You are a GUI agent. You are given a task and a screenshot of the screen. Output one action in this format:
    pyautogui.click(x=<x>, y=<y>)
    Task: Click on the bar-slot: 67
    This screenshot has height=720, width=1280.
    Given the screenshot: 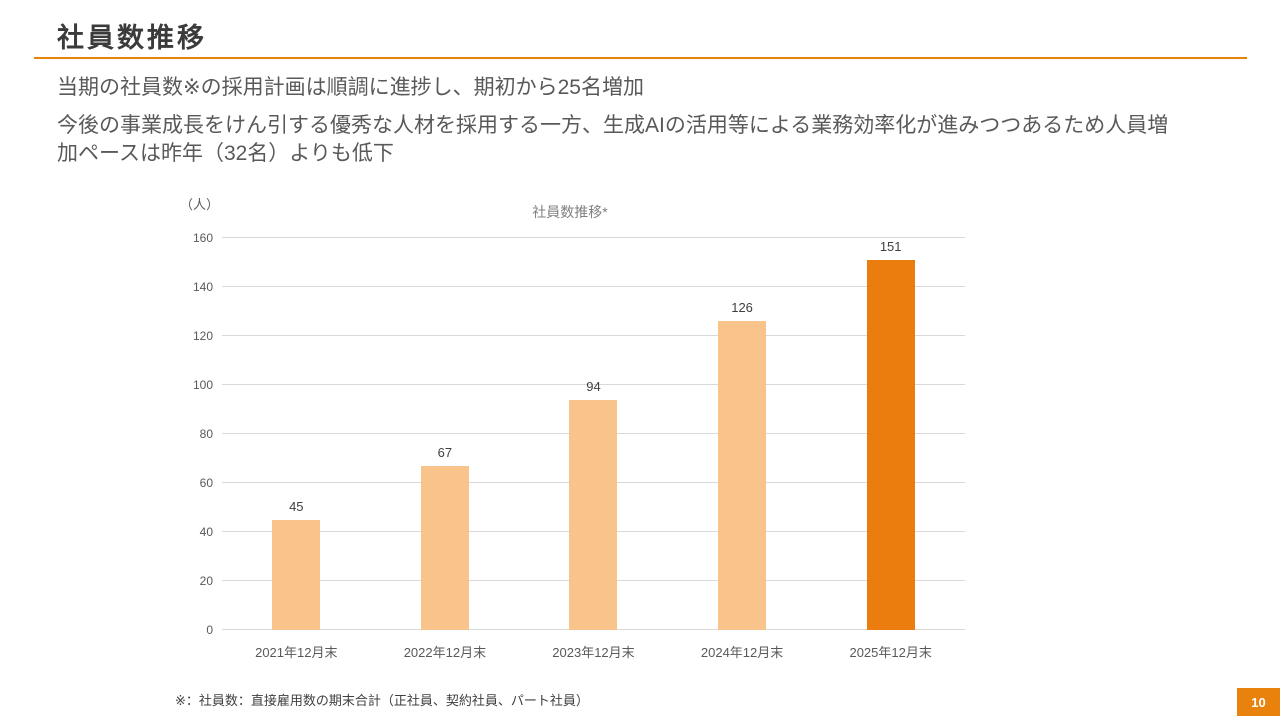 What is the action you would take?
    pyautogui.click(x=445, y=434)
    